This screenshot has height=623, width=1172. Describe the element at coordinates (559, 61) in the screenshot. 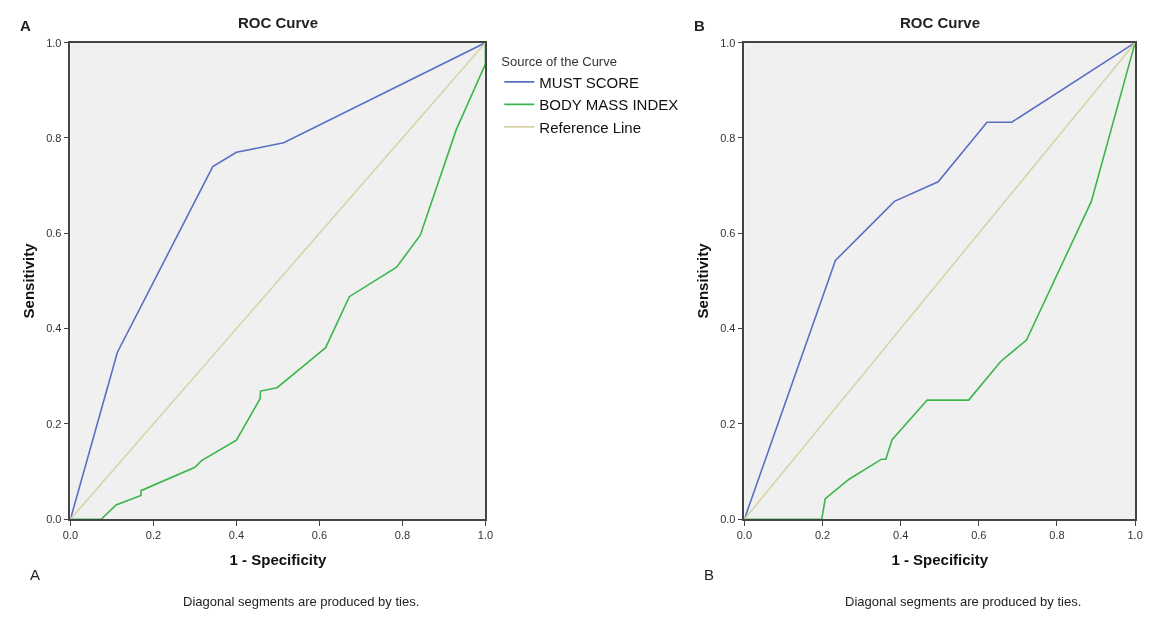

I see `legend-title: Source of the Curve` at that location.